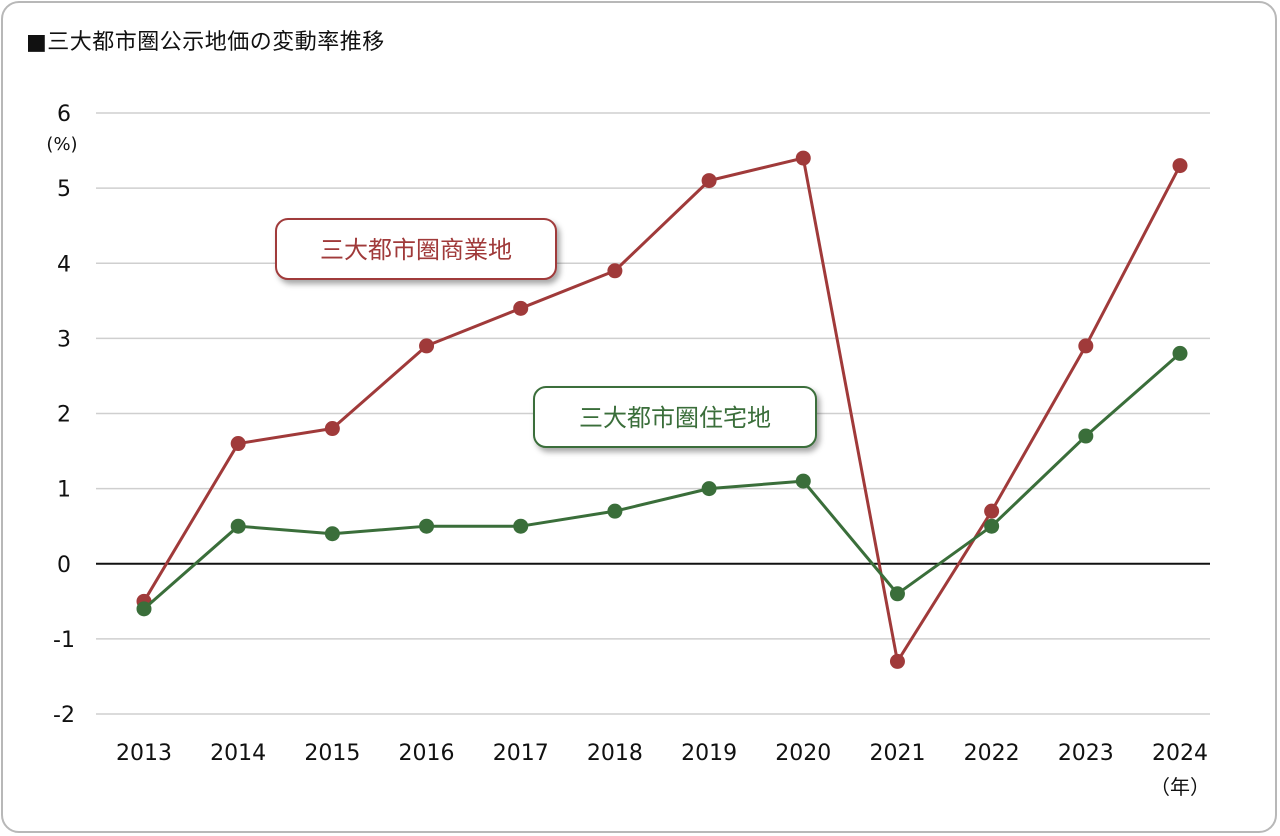 This screenshot has width=1280, height=836. What do you see at coordinates (64, 189) in the screenshot?
I see `y-tick-label: 5` at bounding box center [64, 189].